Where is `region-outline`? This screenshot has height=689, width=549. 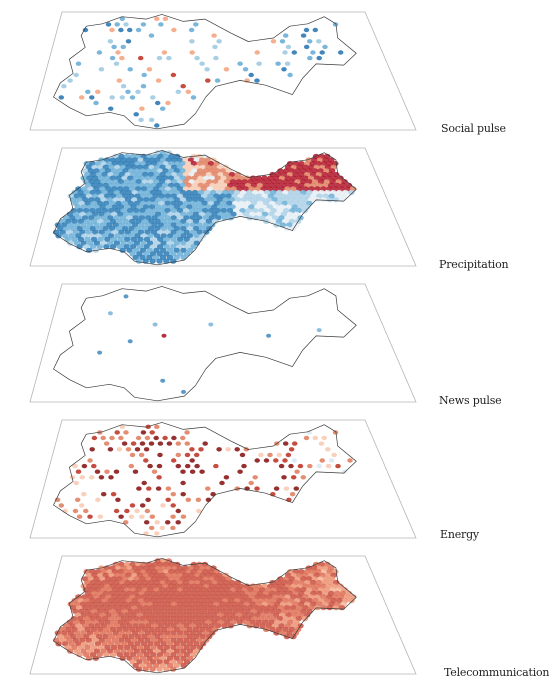 region-outline is located at coordinates (205, 72).